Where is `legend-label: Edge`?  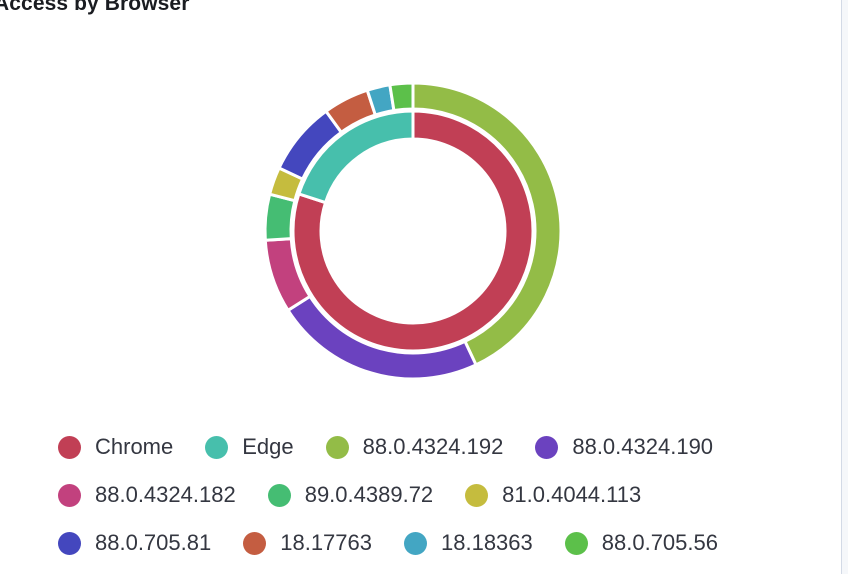 legend-label: Edge is located at coordinates (268, 446).